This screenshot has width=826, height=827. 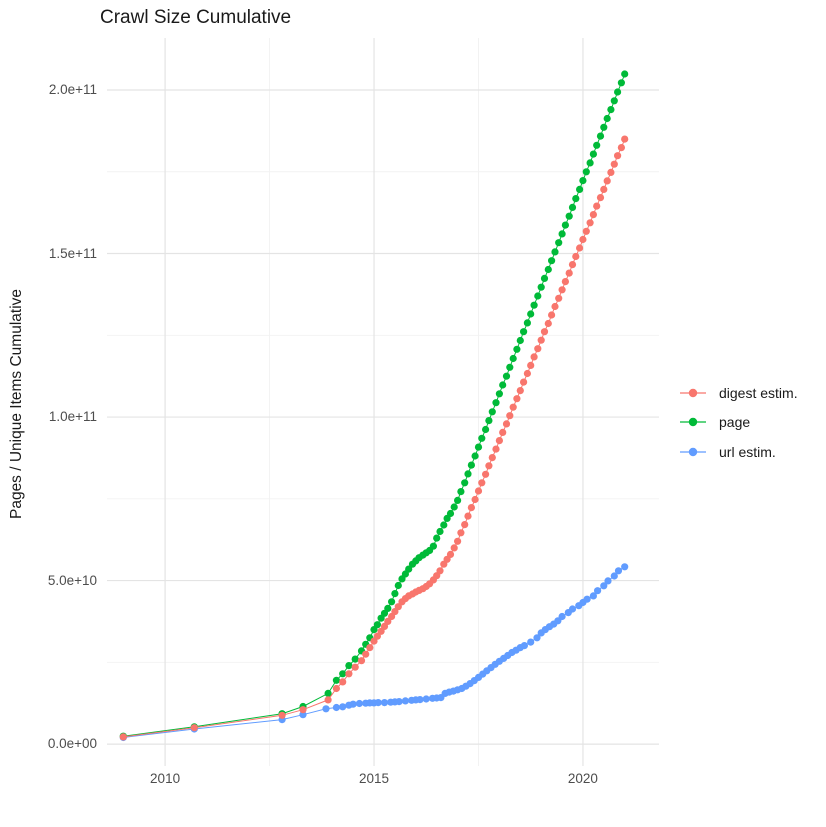 I want to click on legend: digest estim. page url estim., so click(x=738, y=422).